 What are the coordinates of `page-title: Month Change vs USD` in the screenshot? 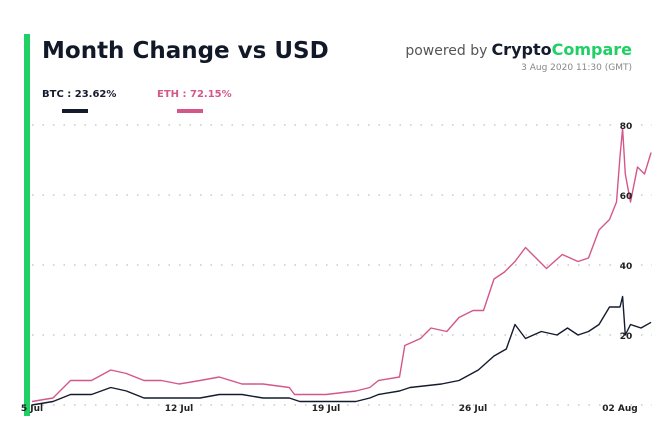 It's located at (185, 51).